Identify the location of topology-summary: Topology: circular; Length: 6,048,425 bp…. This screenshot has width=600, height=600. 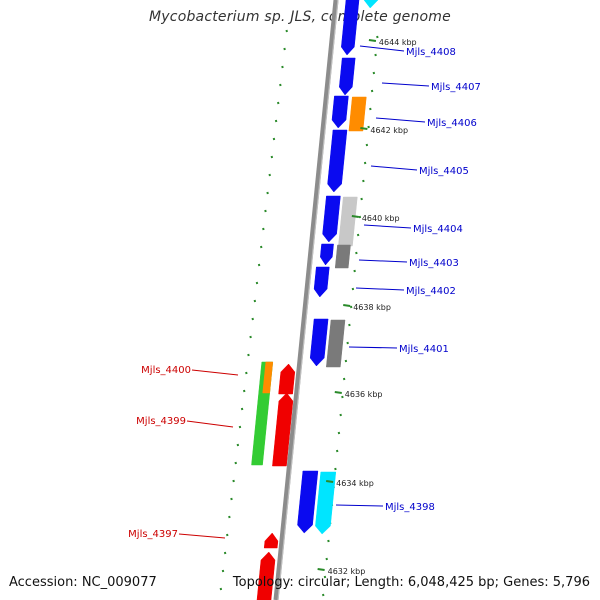
(411, 582).